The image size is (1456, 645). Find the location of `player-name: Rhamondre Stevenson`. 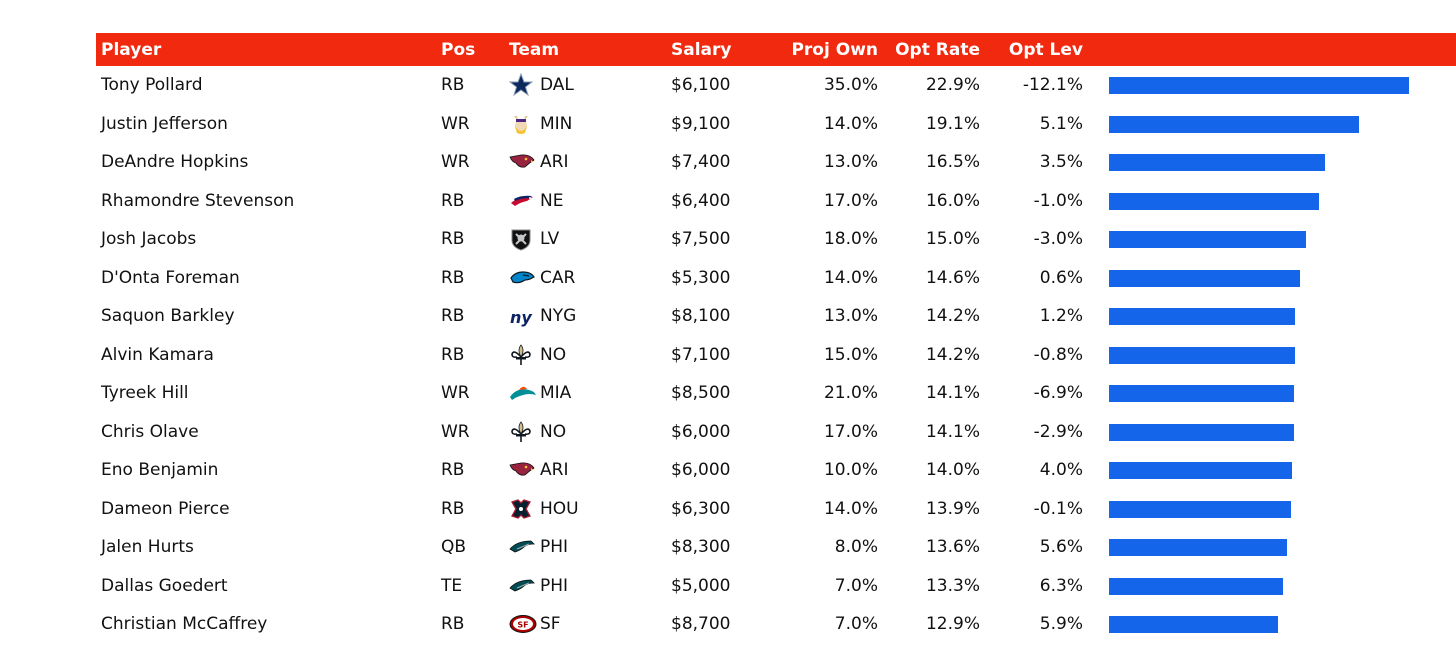

player-name: Rhamondre Stevenson is located at coordinates (198, 200).